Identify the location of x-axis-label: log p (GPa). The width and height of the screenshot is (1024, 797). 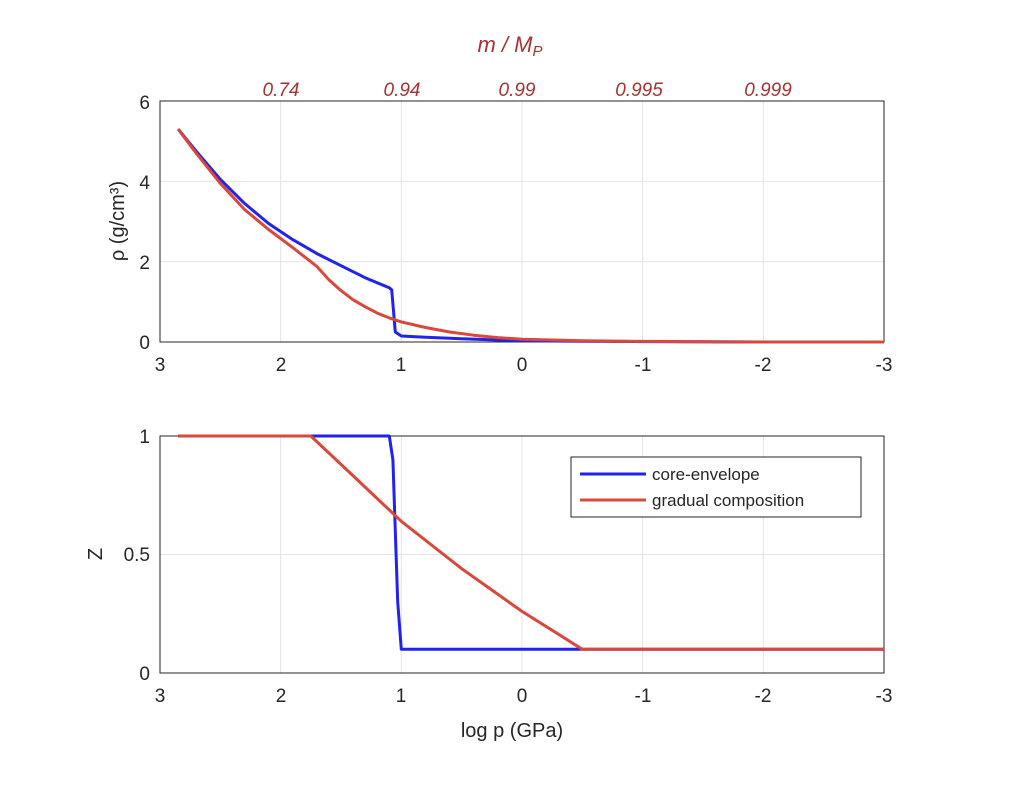
(512, 731).